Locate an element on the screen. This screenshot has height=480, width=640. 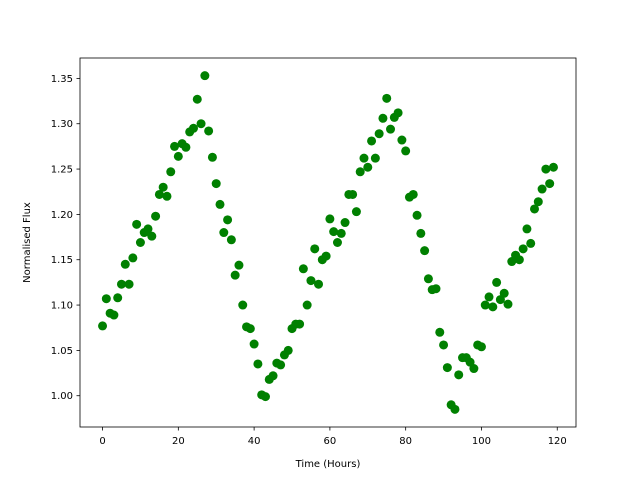
x-tick-label: 40 is located at coordinates (254, 441).